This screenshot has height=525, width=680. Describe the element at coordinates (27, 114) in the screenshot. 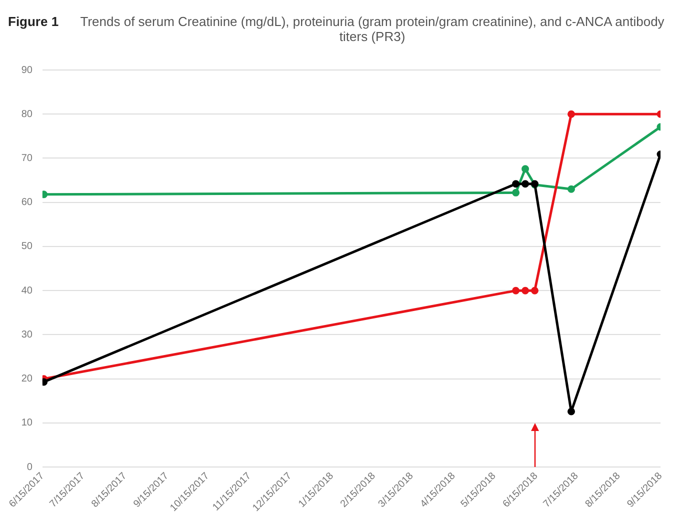

I see `y-tick-label: 80` at that location.